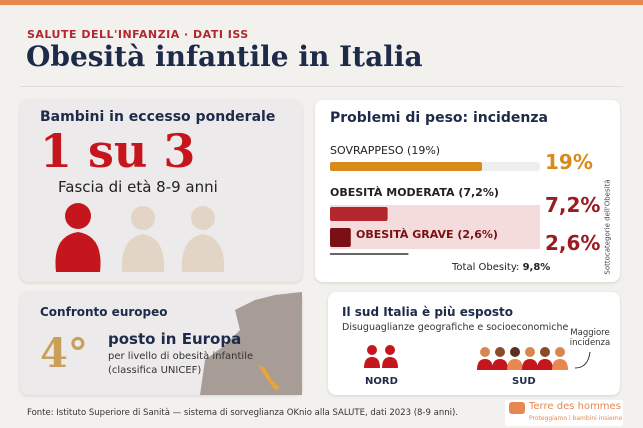  What do you see at coordinates (175, 339) in the screenshot?
I see `europe-rank-text: posto in Europa` at bounding box center [175, 339].